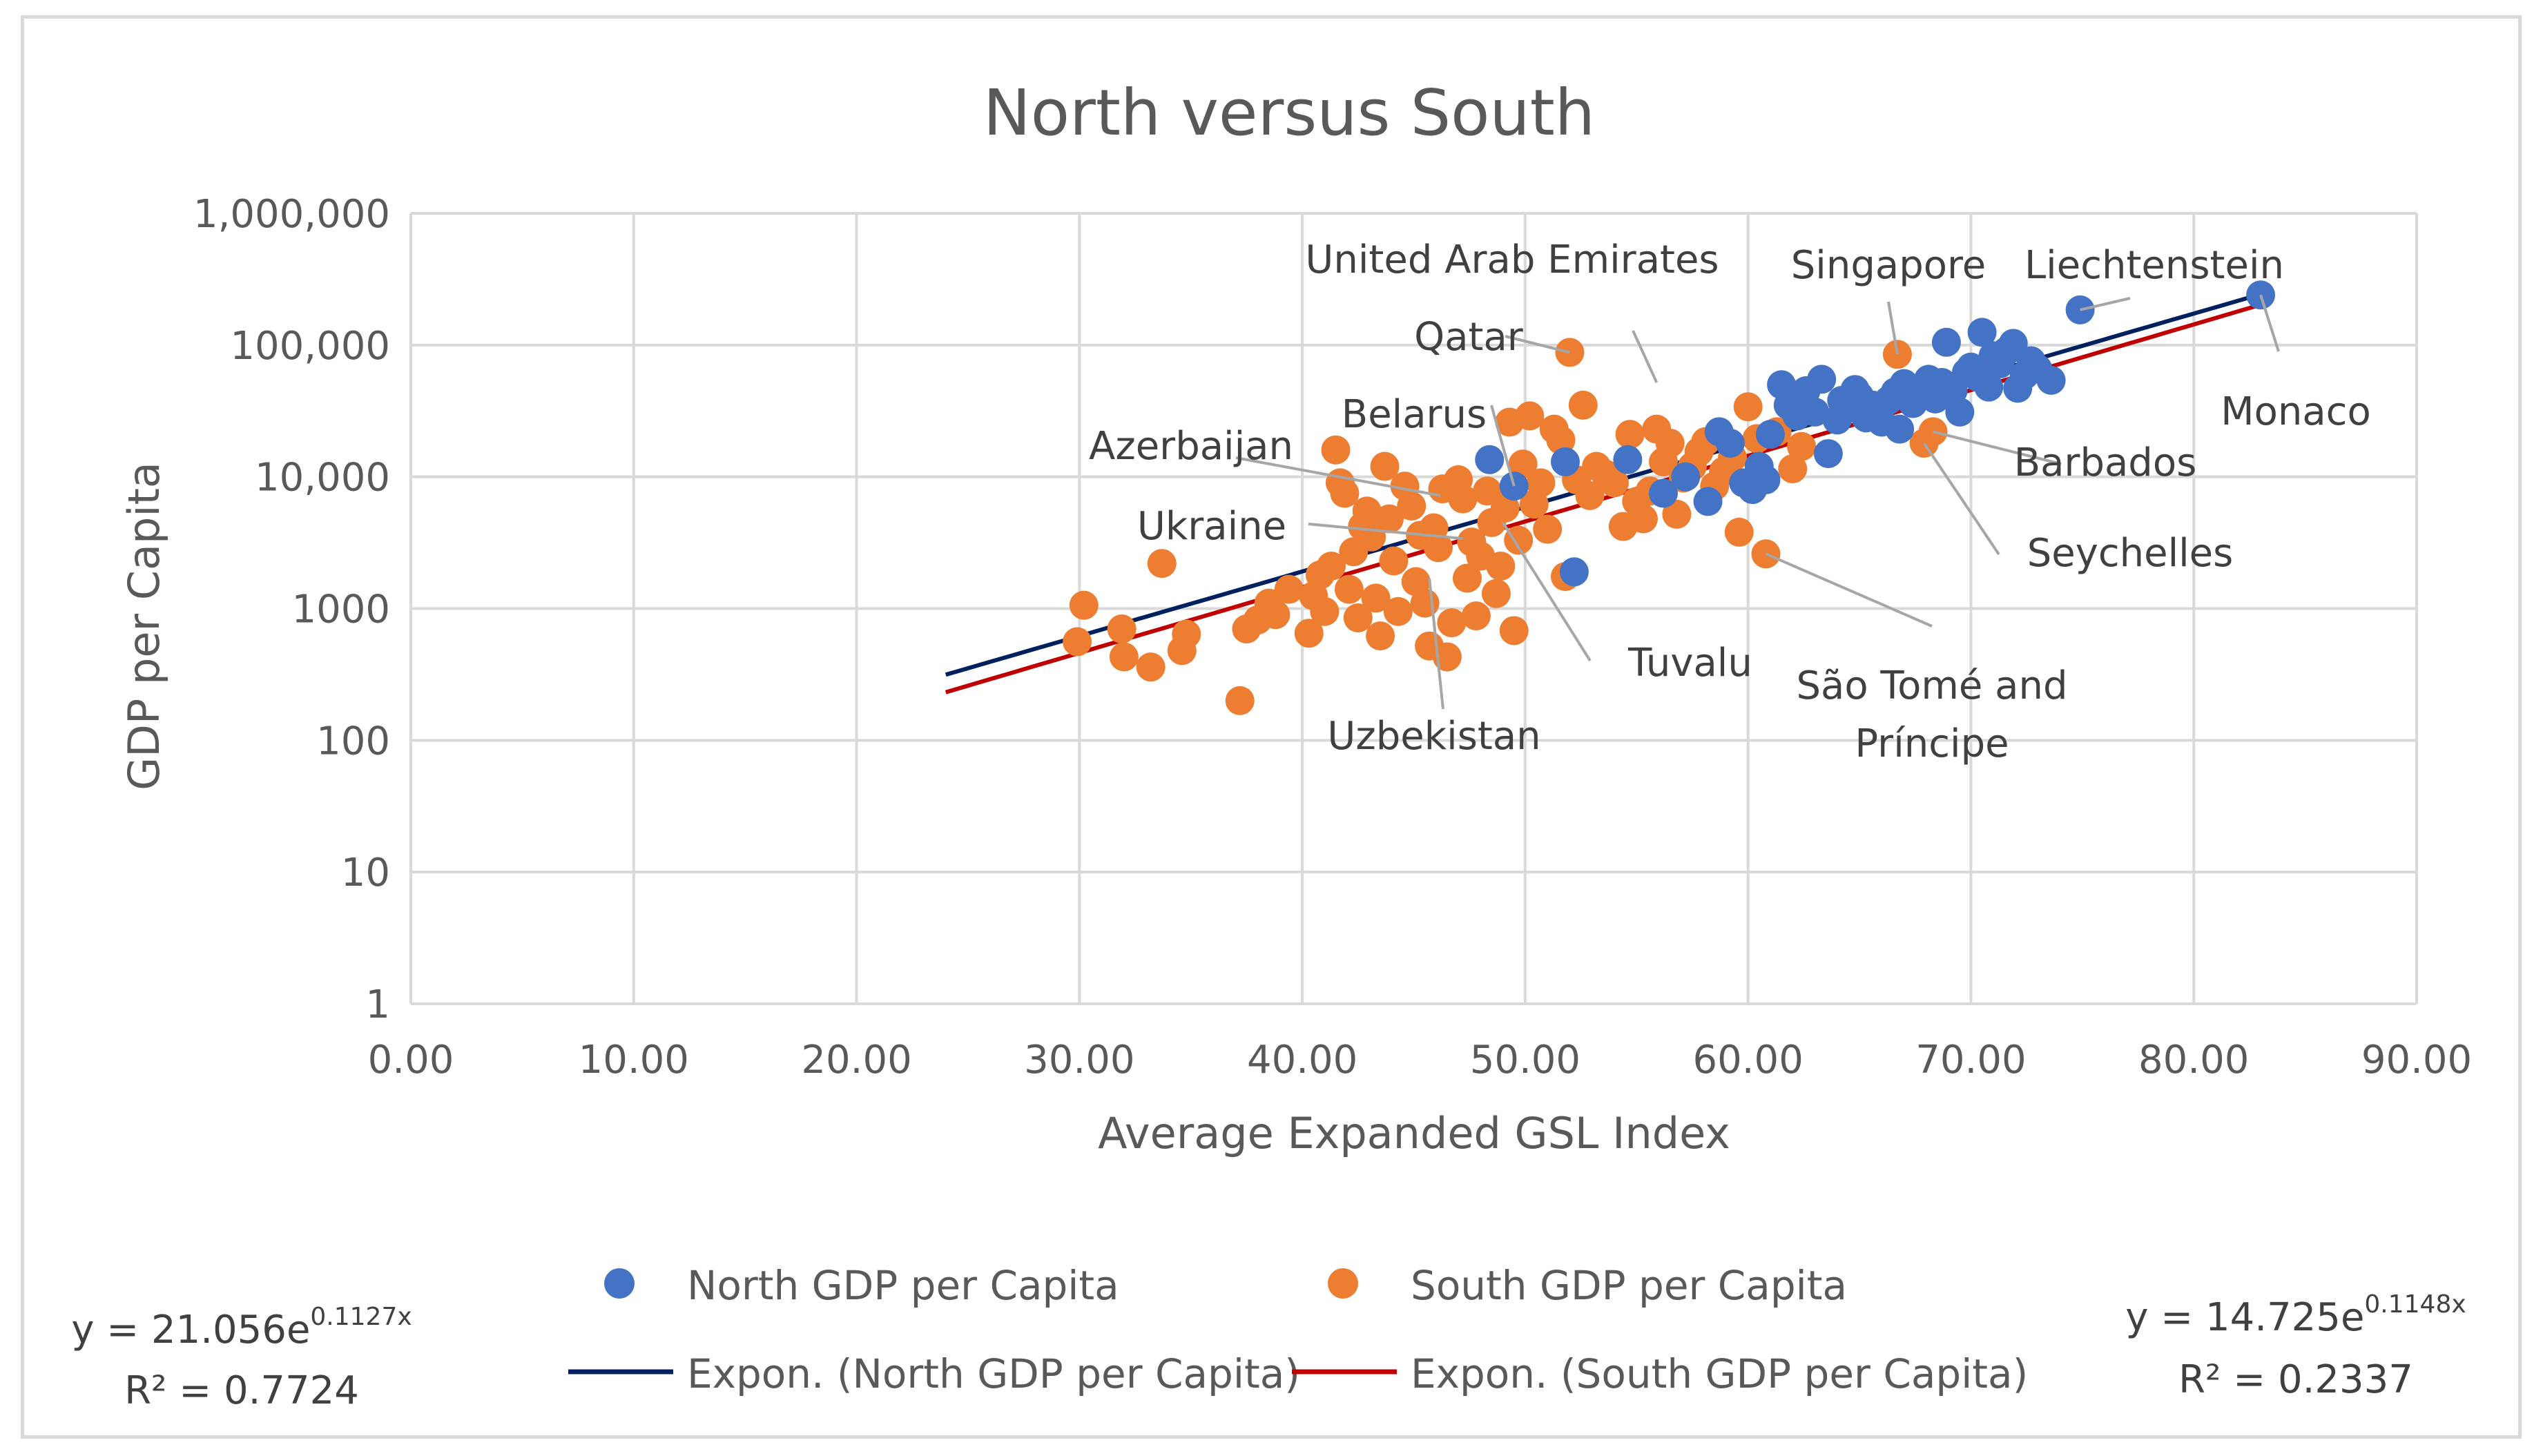  What do you see at coordinates (1191, 446) in the screenshot?
I see `annotation-label: Azerbaijan` at bounding box center [1191, 446].